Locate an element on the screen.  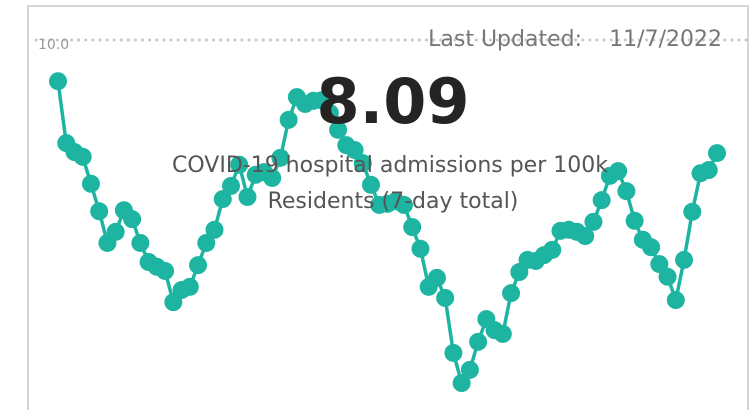
subtitle-line: Residents (7-day total) is located at coordinates (393, 201).